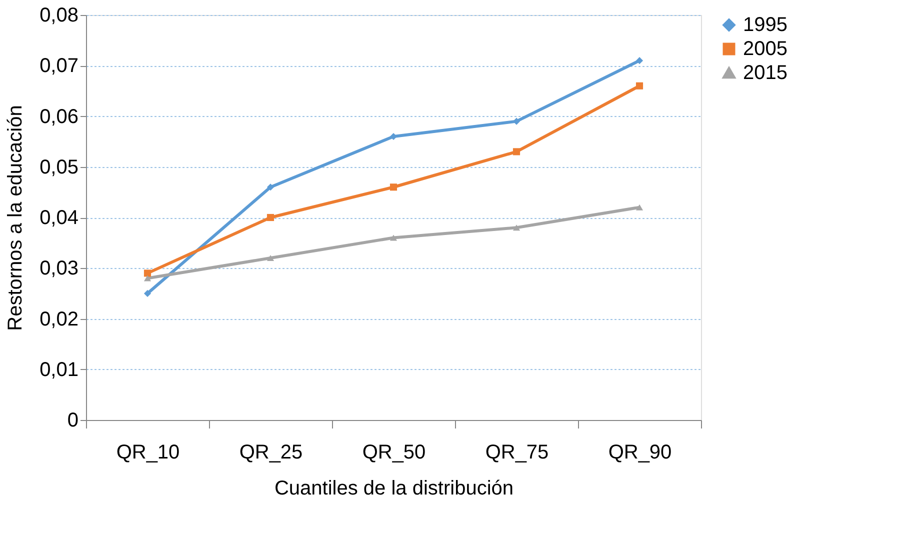 The image size is (909, 538). What do you see at coordinates (59, 117) in the screenshot?
I see `y-tick-label: 0,06` at bounding box center [59, 117].